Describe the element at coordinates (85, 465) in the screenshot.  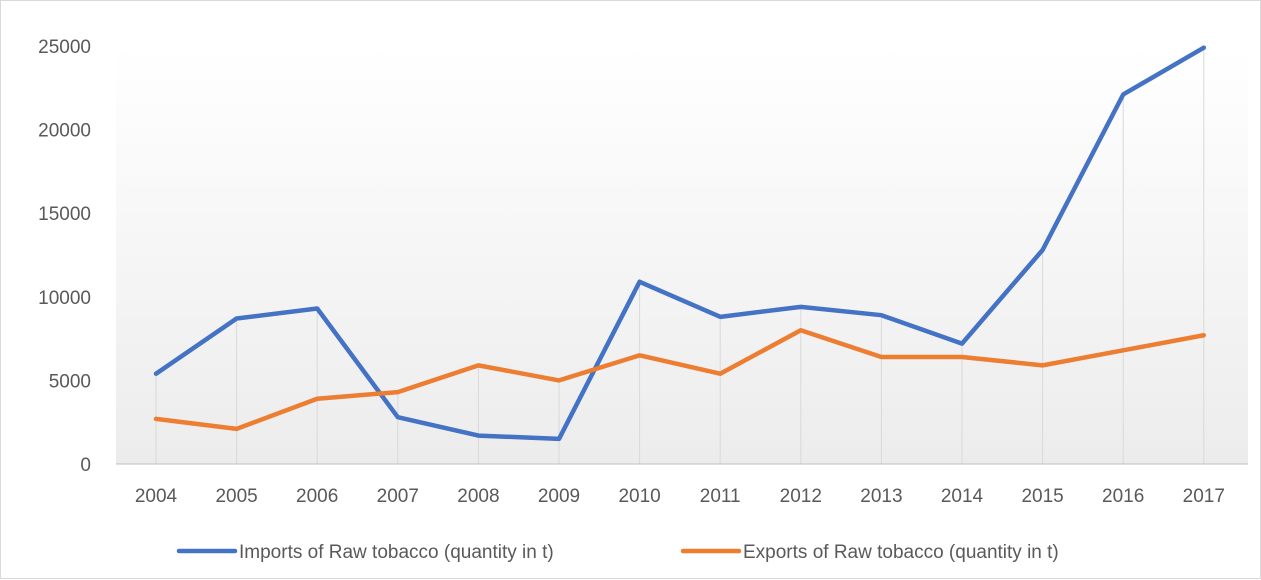
I see `y-tick-label: 0` at that location.